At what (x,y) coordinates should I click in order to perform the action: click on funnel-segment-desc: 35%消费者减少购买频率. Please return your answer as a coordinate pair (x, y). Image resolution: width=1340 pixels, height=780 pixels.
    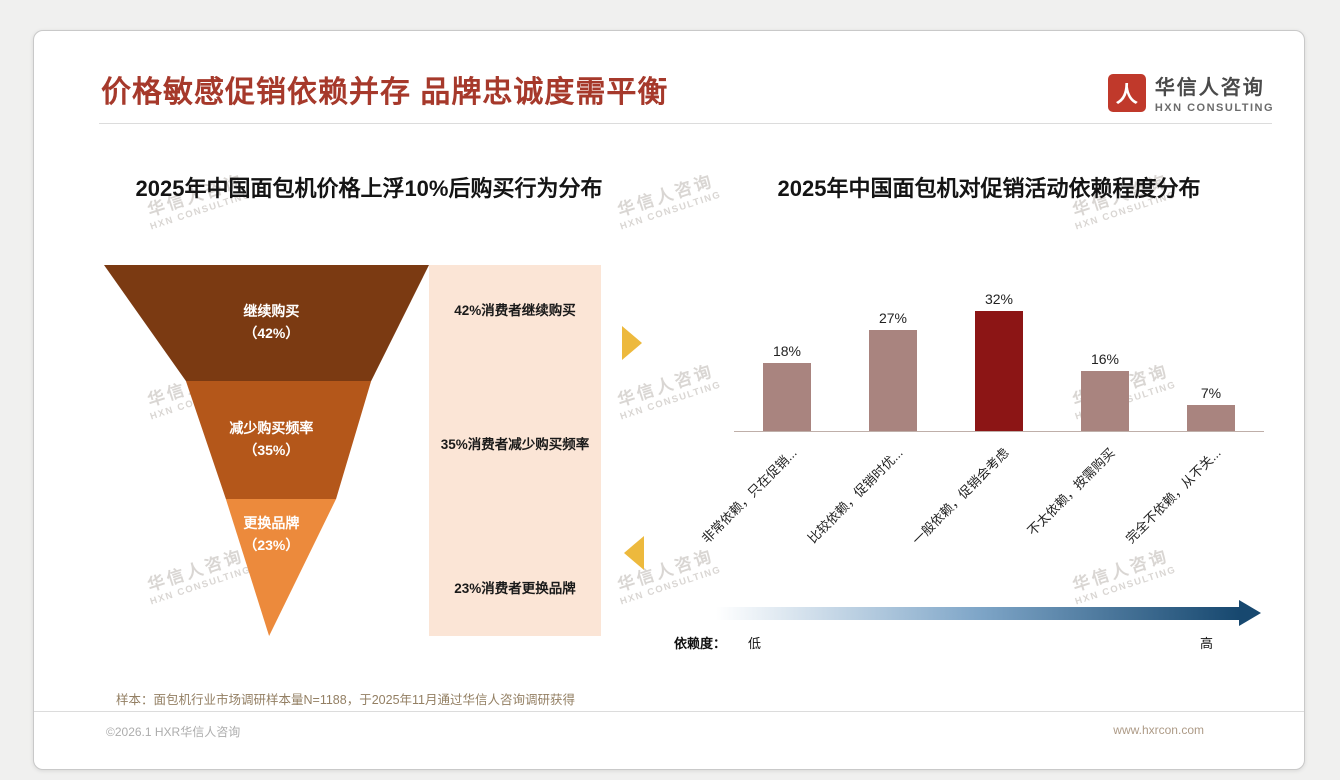
    Looking at the image, I should click on (515, 444).